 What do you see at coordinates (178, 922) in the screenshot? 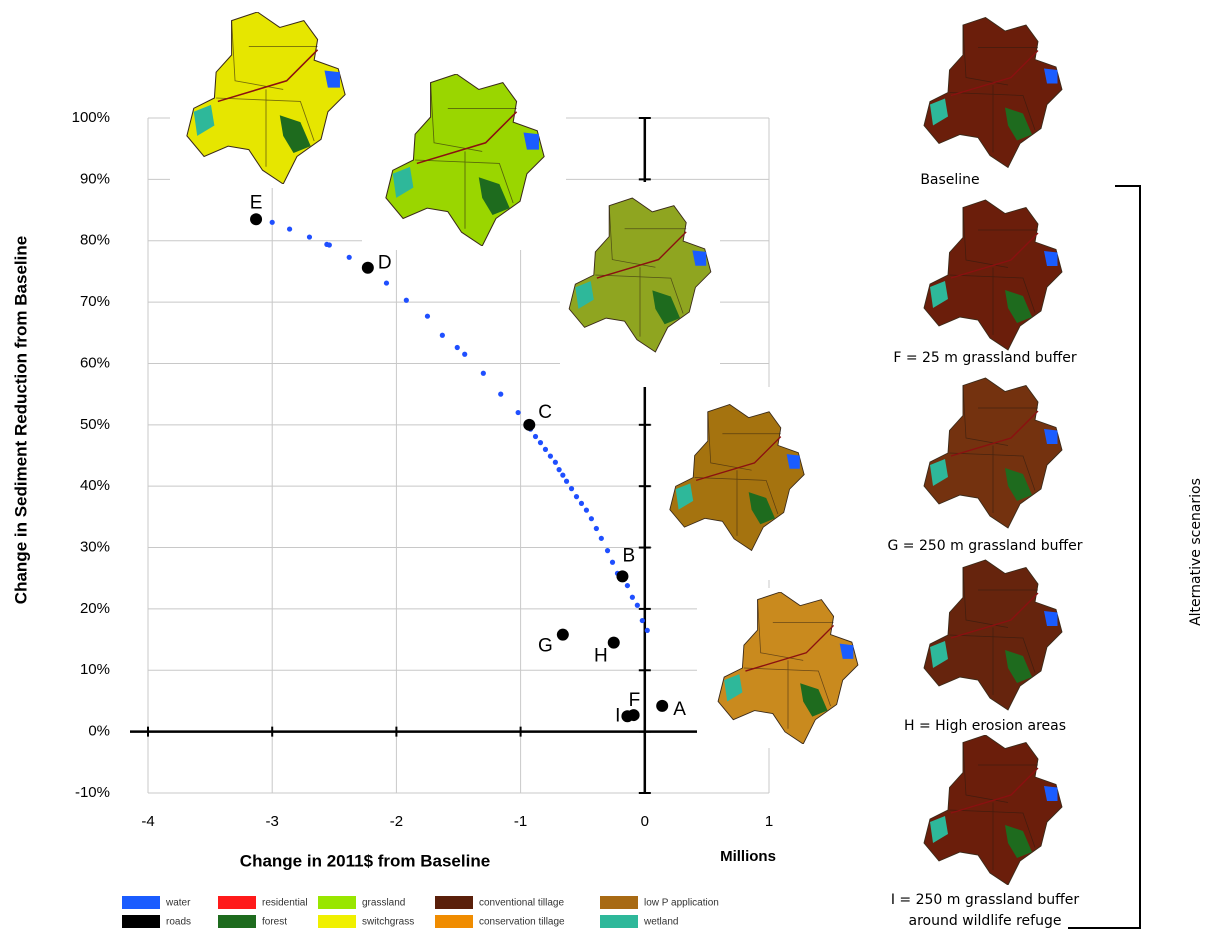
I see `legend-label: roads` at bounding box center [178, 922].